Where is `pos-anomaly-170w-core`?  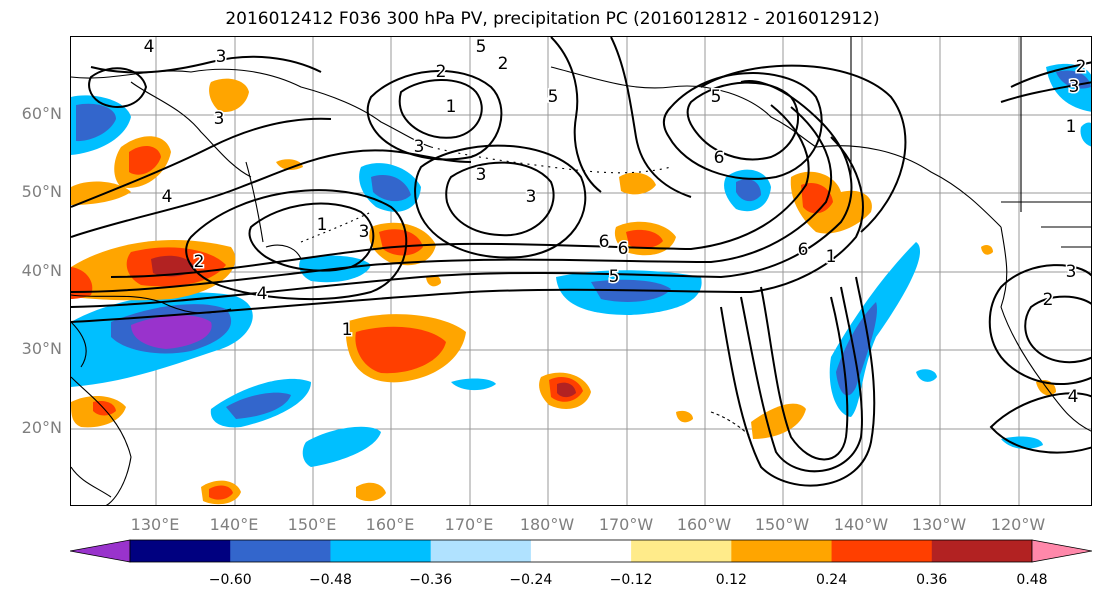 pos-anomaly-170w-core is located at coordinates (644, 239).